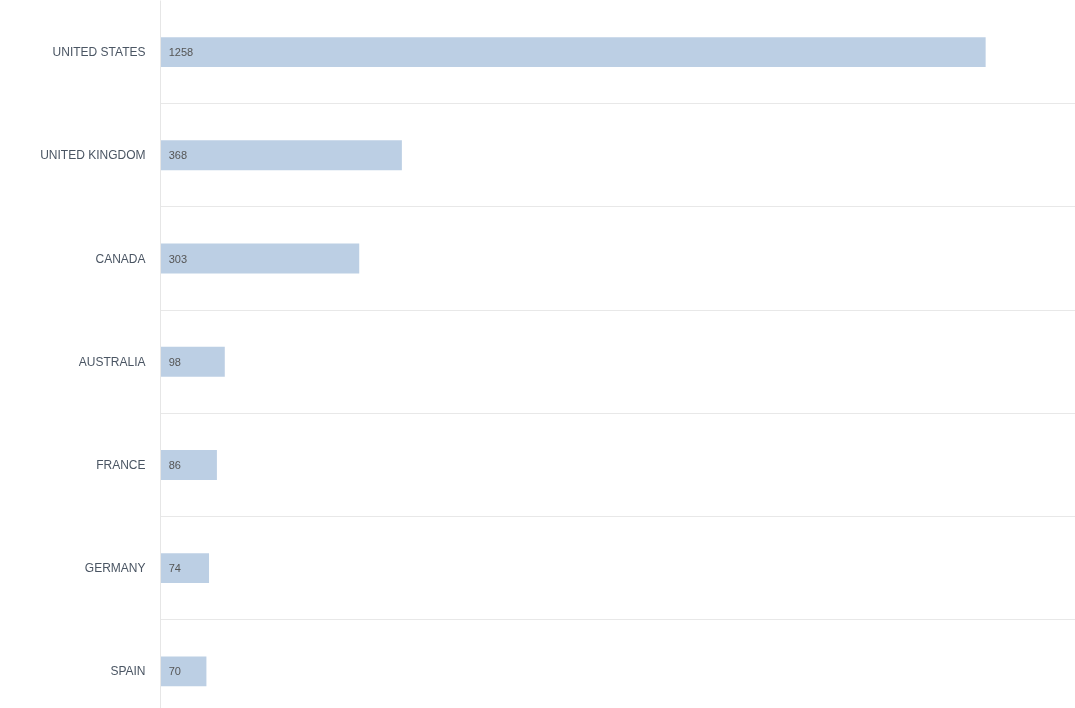 The height and width of the screenshot is (708, 1075). Describe the element at coordinates (112, 361) in the screenshot. I see `y-tick-label: AUSTRALIA` at that location.